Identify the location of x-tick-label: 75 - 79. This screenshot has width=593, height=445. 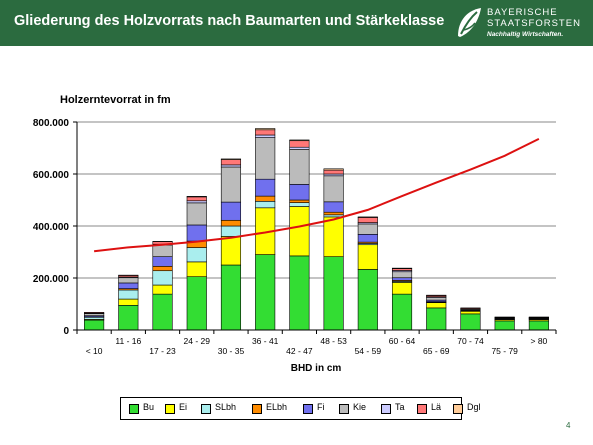
(504, 351).